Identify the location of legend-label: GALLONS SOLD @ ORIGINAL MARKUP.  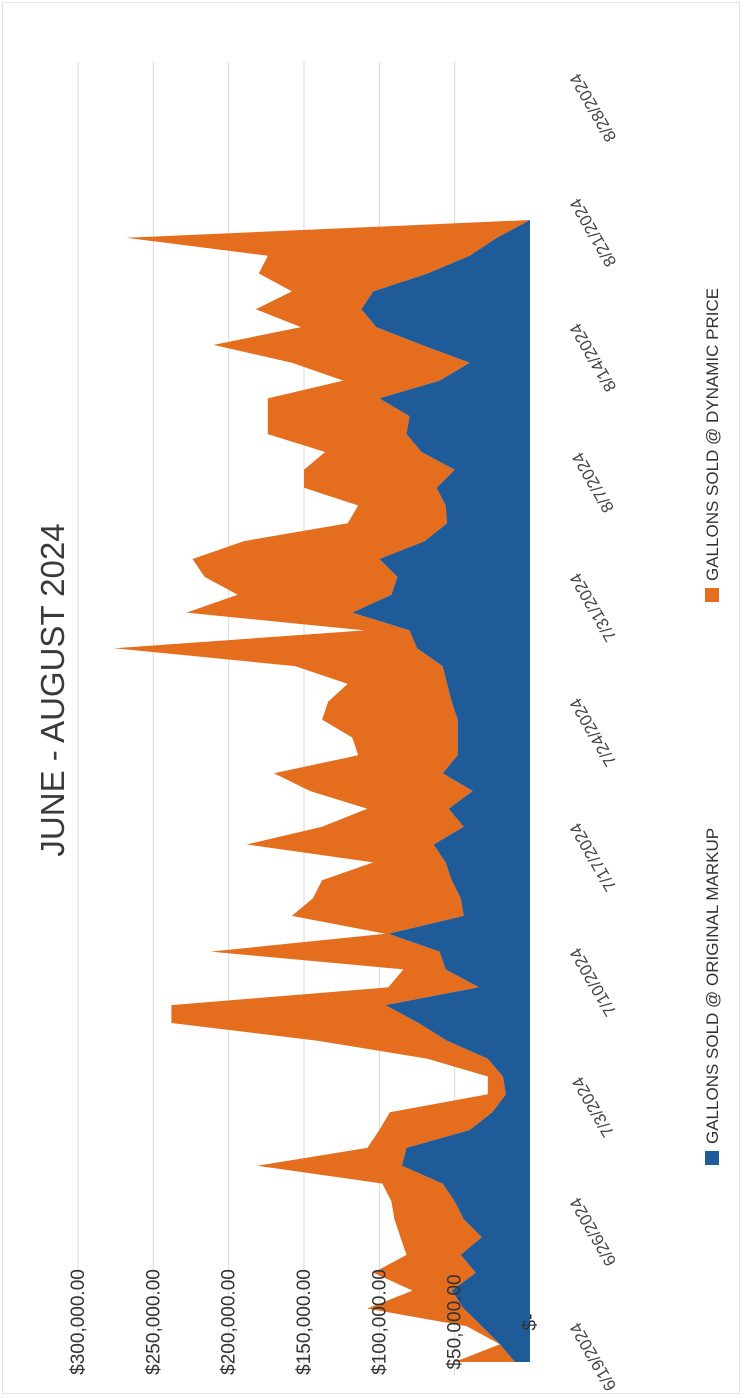
(712, 986).